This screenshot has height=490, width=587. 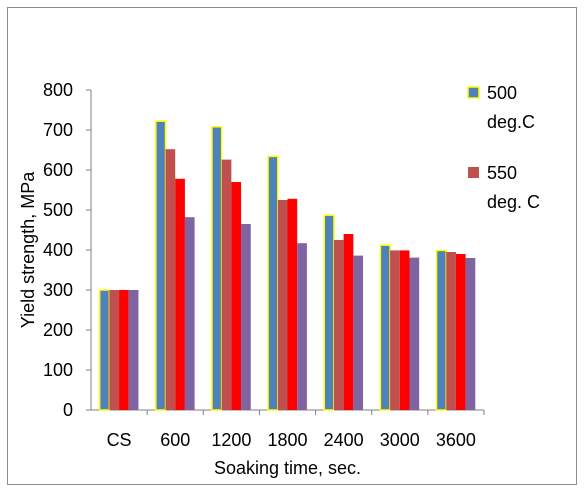 What do you see at coordinates (456, 440) in the screenshot?
I see `x-tick-label-3600: 3600` at bounding box center [456, 440].